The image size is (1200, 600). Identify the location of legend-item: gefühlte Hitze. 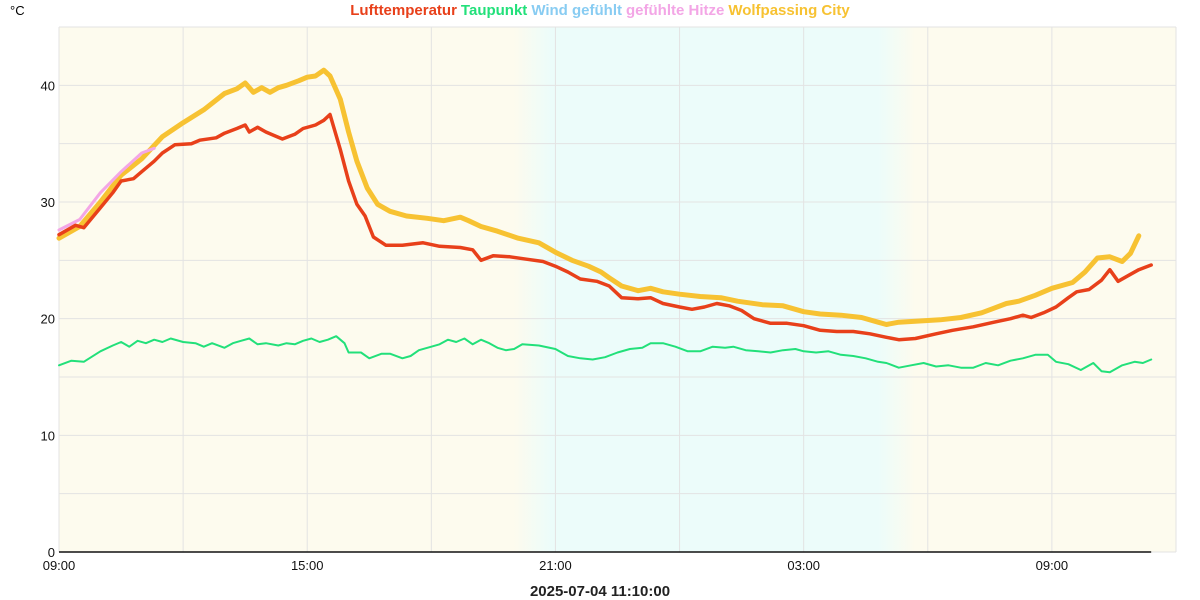
(675, 10).